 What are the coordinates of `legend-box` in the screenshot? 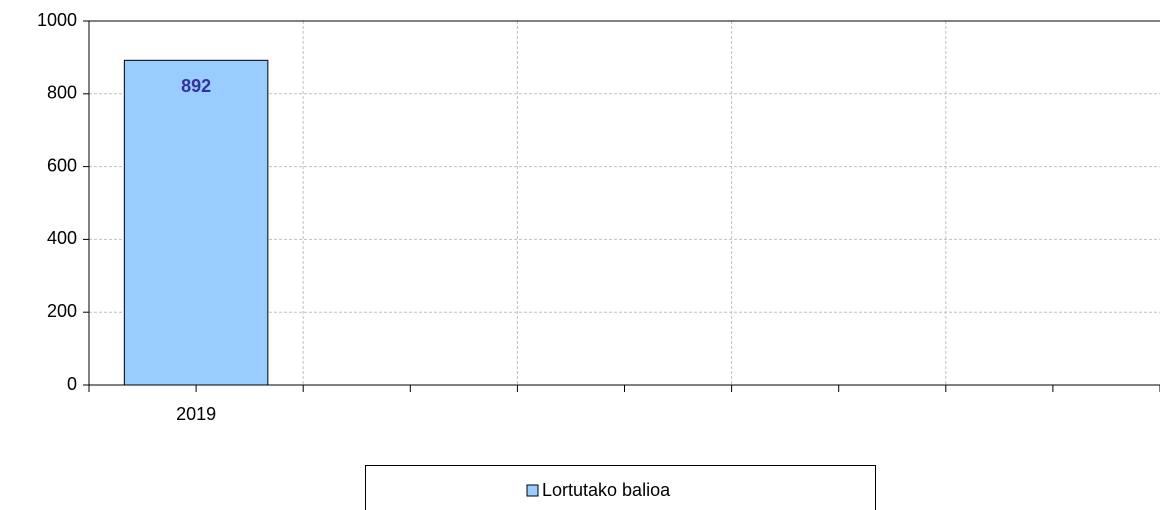 It's located at (620, 487).